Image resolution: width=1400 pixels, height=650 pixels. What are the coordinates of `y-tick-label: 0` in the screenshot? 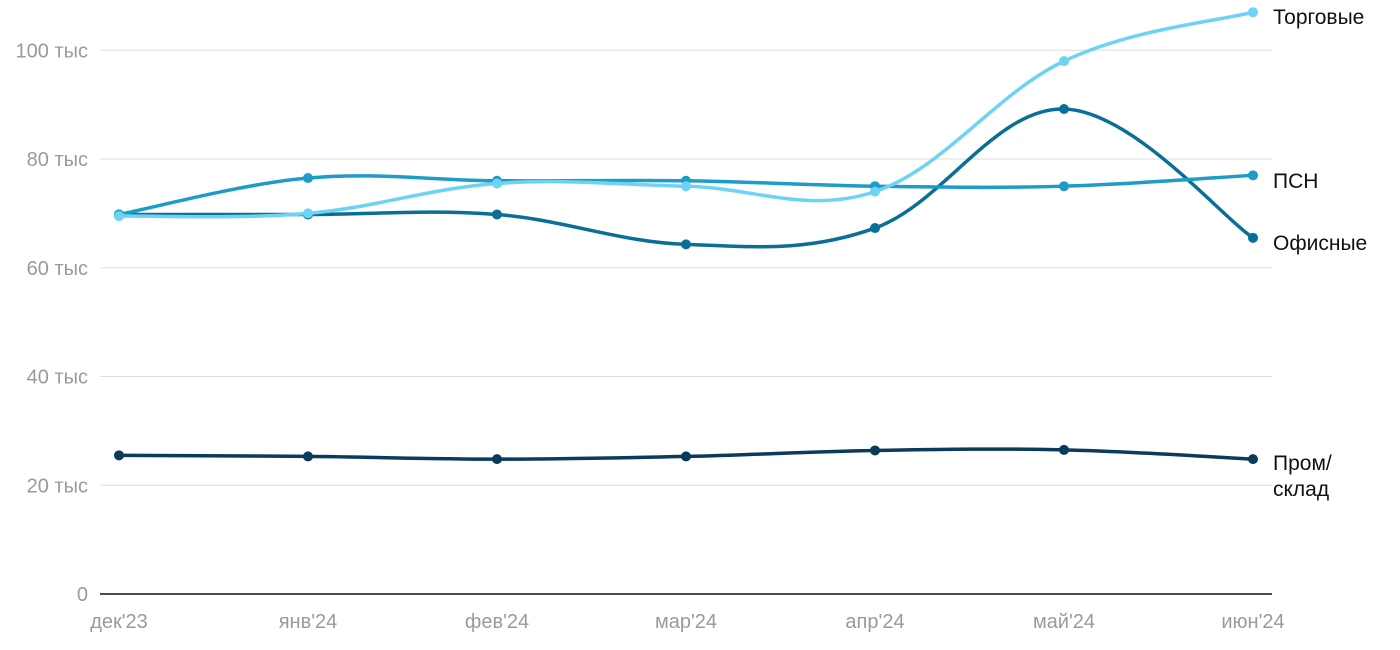 It's located at (82, 595).